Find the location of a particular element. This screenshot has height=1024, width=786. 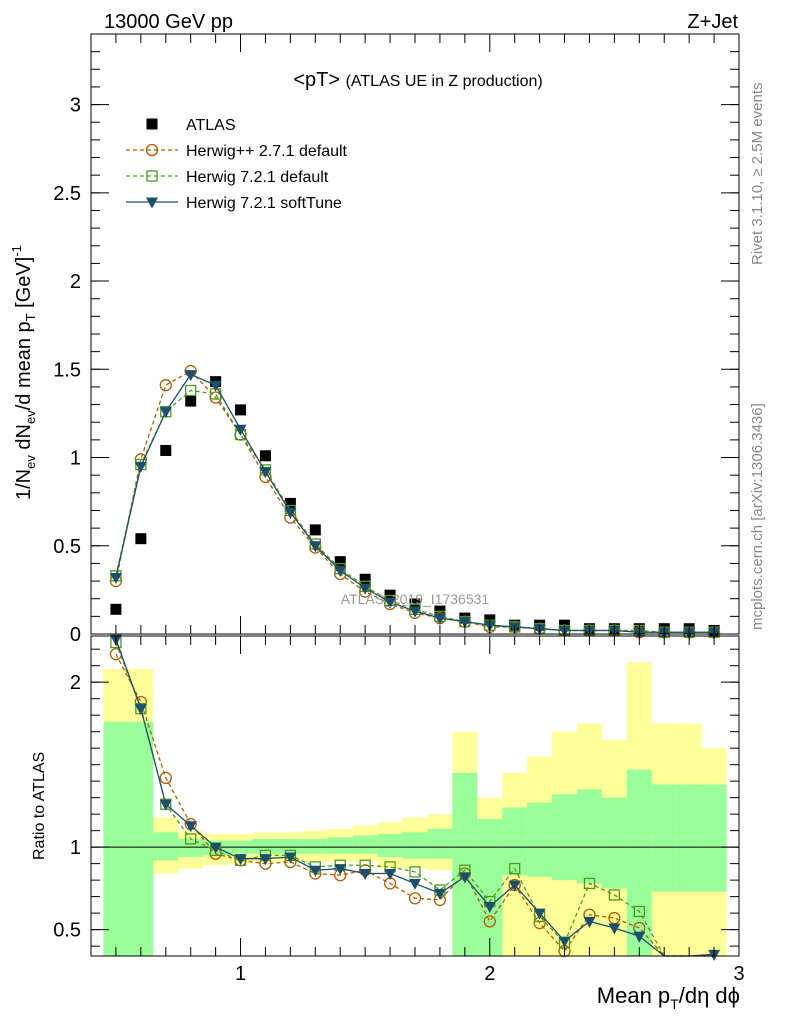

watermark: ATLAS_2019_I1736531 is located at coordinates (415, 599).